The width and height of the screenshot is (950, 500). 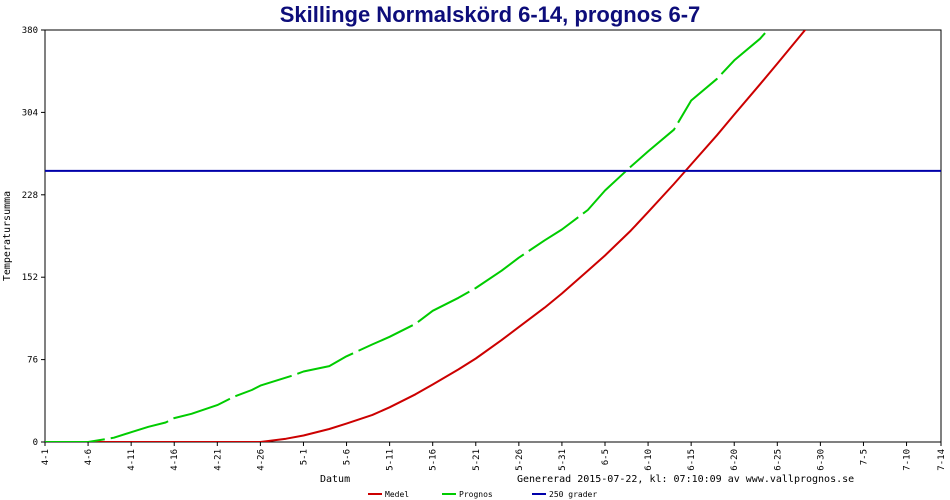 What do you see at coordinates (942, 460) in the screenshot?
I see `x-tick-label: 7-14` at bounding box center [942, 460].